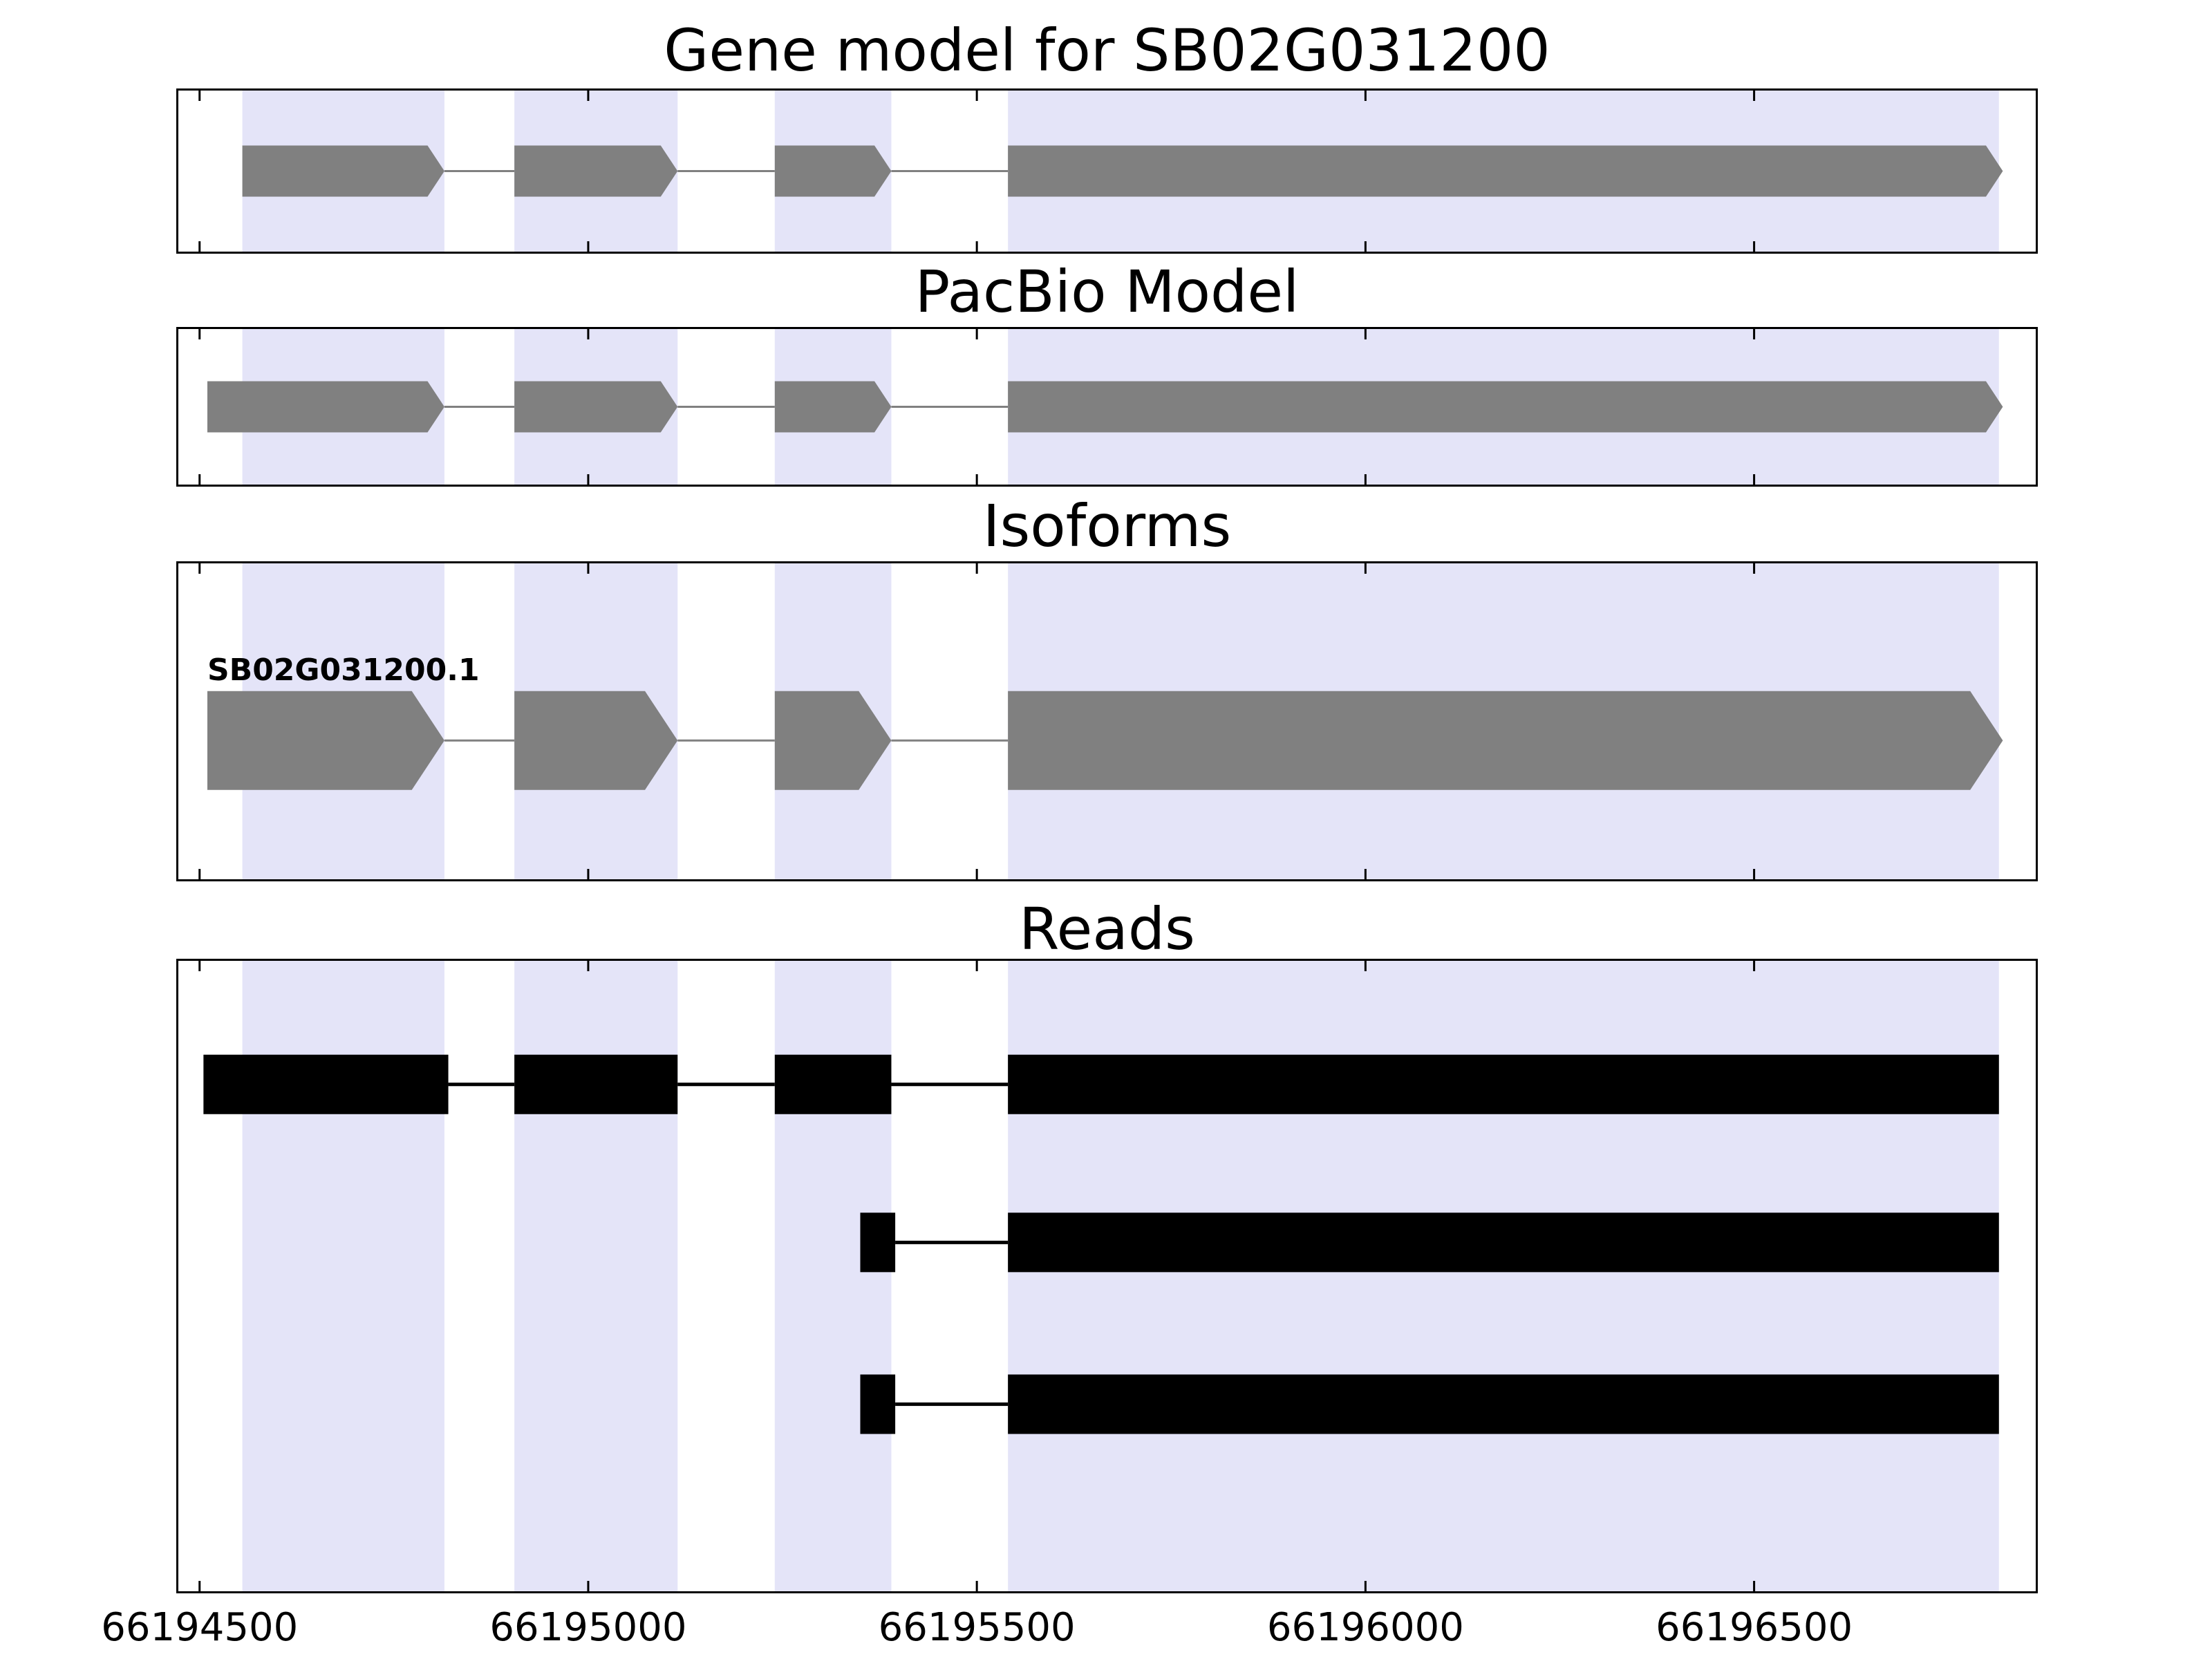 The height and width of the screenshot is (1659, 2212). What do you see at coordinates (1107, 526) in the screenshot?
I see `panel-title-isoforms: Isoforms` at bounding box center [1107, 526].